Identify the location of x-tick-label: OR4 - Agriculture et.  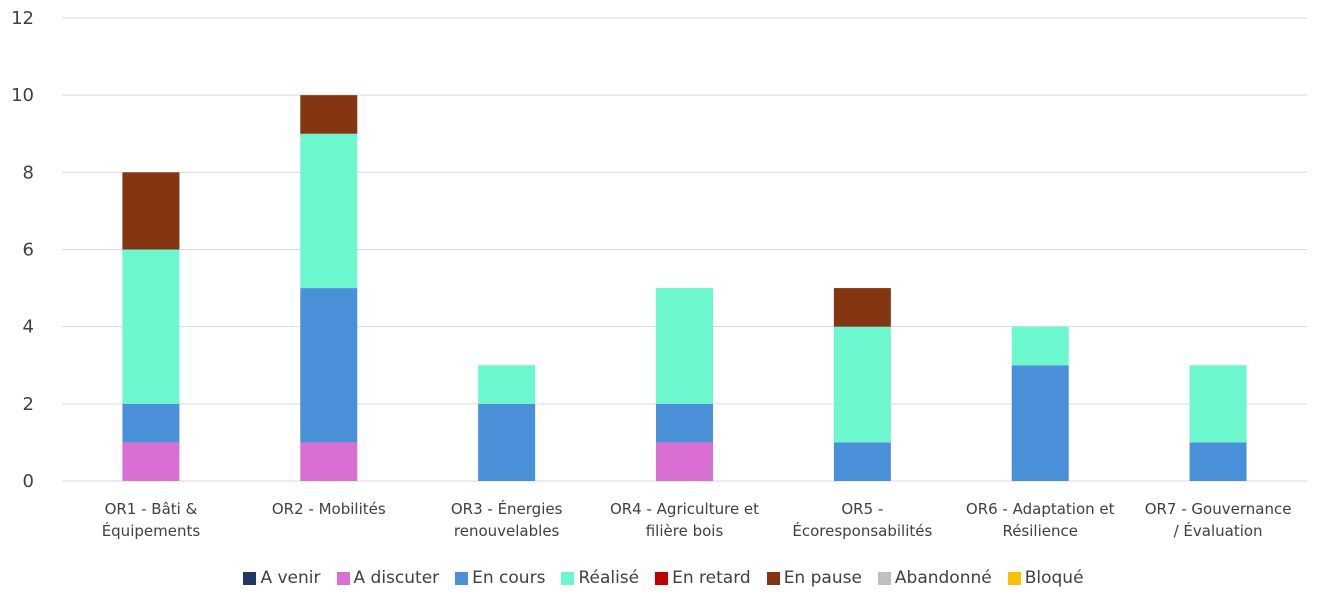
(684, 509).